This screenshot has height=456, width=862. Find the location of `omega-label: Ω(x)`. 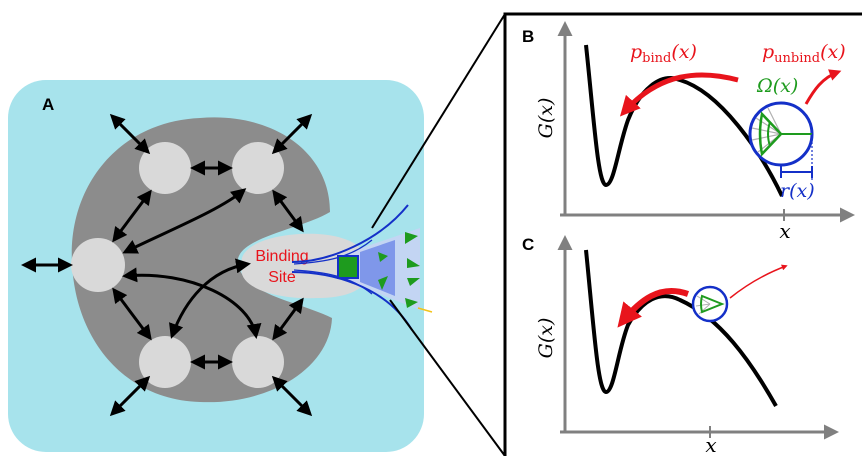

omega-label: Ω(x) is located at coordinates (777, 86).